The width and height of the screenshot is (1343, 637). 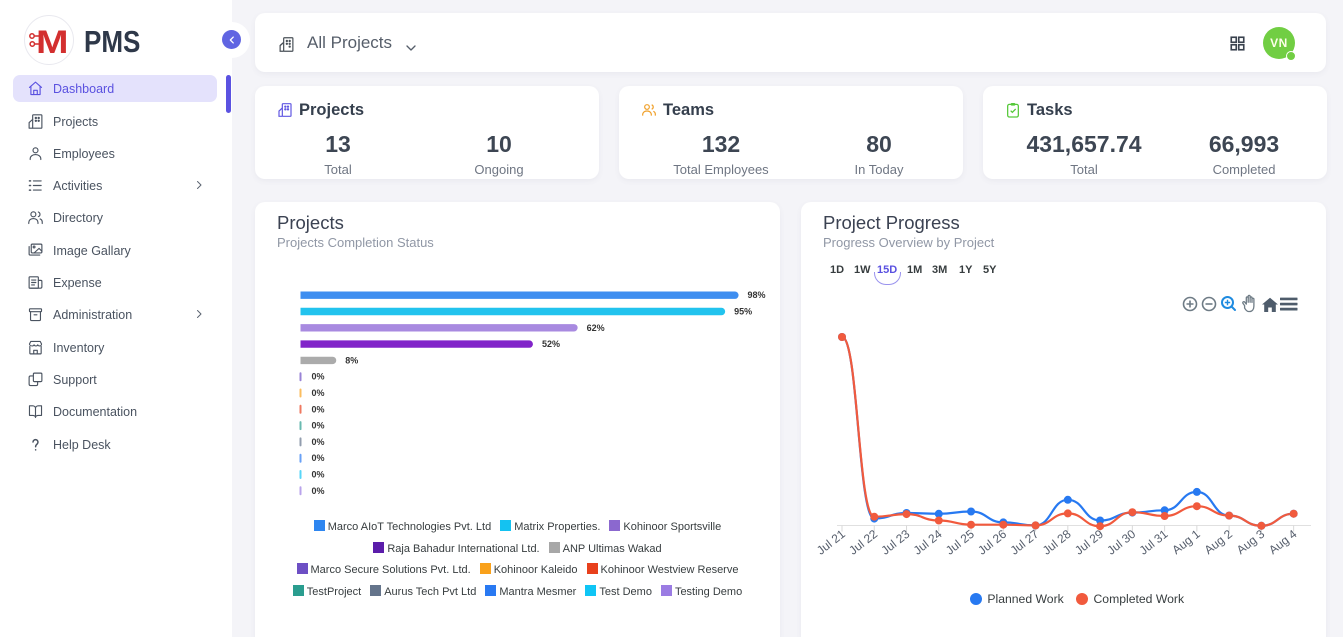 I want to click on svg-text: Aug 2, so click(x=1219, y=542).